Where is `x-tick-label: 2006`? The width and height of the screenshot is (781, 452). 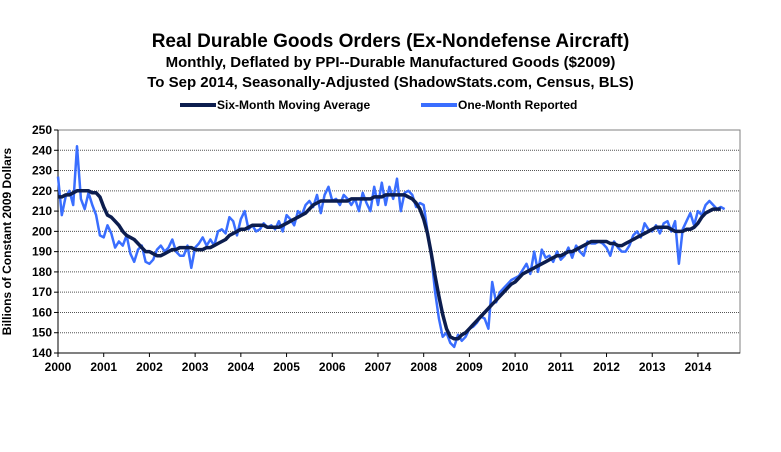
x-tick-label: 2006 is located at coordinates (332, 367).